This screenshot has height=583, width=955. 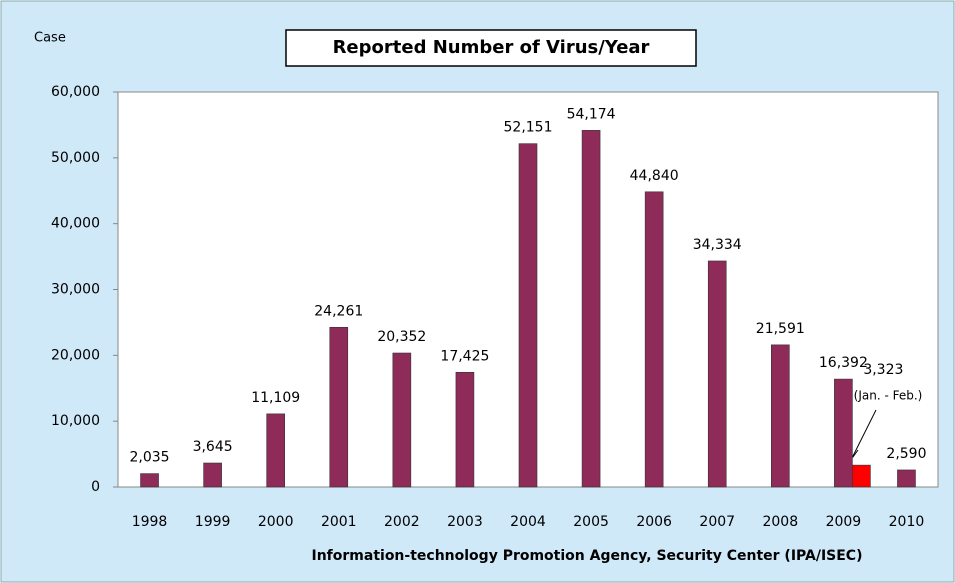 What do you see at coordinates (464, 356) in the screenshot?
I see `value-label: 17,425` at bounding box center [464, 356].